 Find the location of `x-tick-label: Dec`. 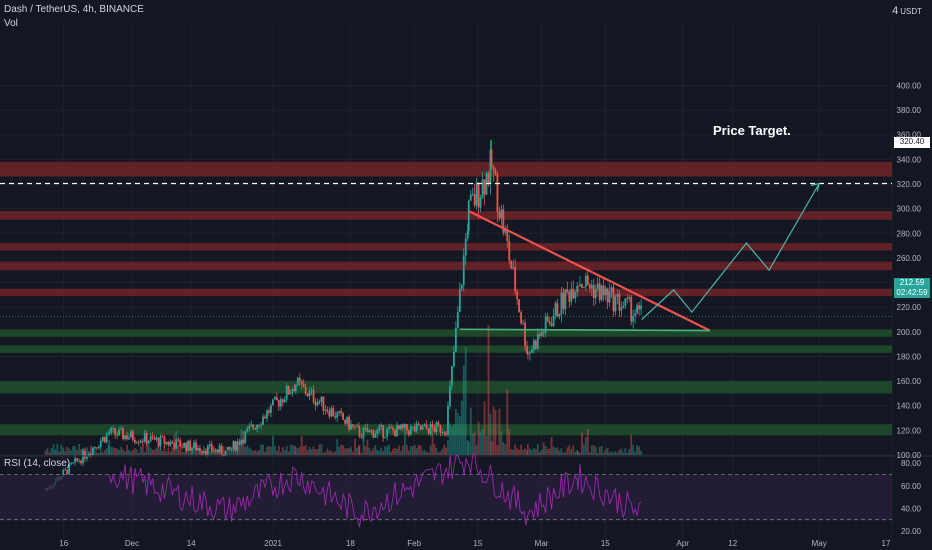

x-tick-label: Dec is located at coordinates (132, 543).